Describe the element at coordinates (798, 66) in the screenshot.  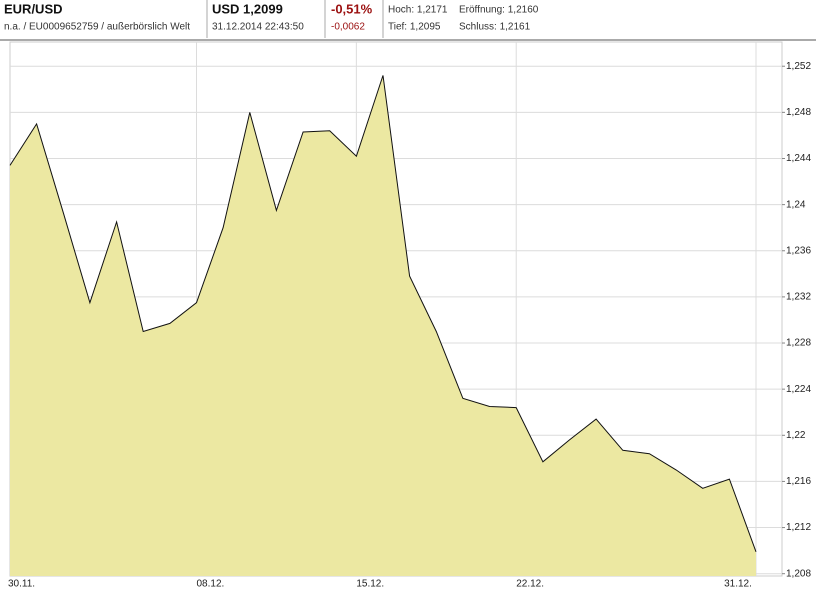
I see `y-tick-label: 1,252` at that location.